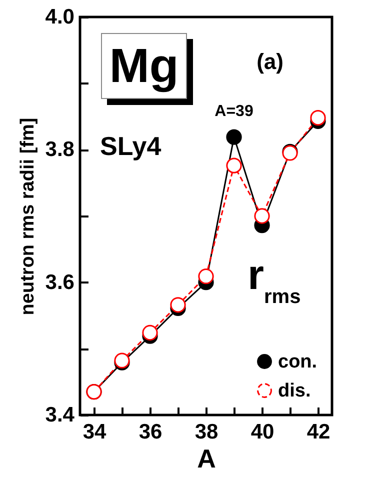  I want to click on legend-label: dis., so click(294, 391).